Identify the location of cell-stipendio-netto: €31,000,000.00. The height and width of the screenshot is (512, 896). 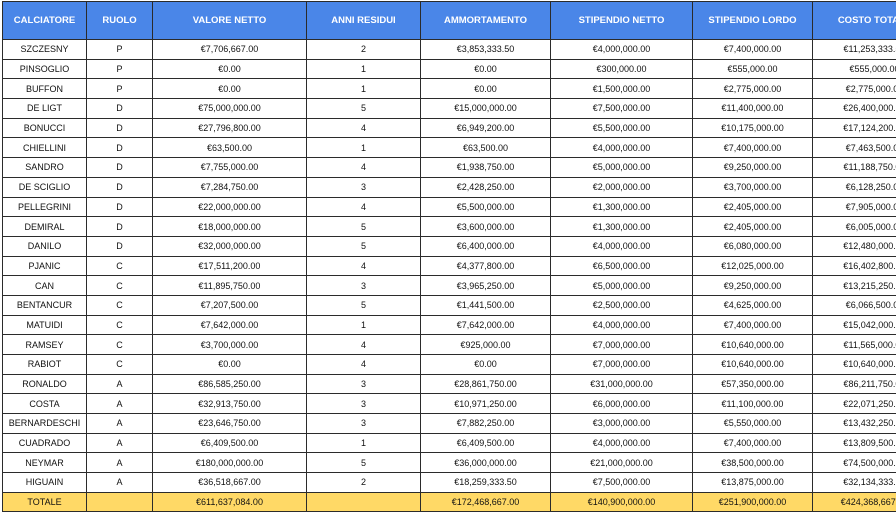
(622, 384).